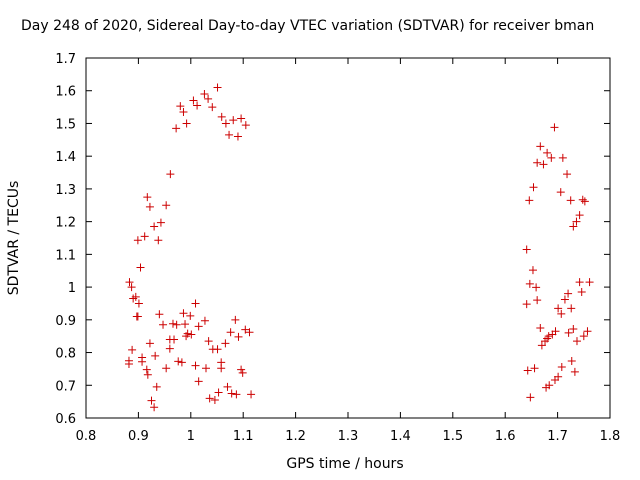 The height and width of the screenshot is (480, 640). What do you see at coordinates (65, 386) in the screenshot?
I see `y-tick-label: 0.7` at bounding box center [65, 386].